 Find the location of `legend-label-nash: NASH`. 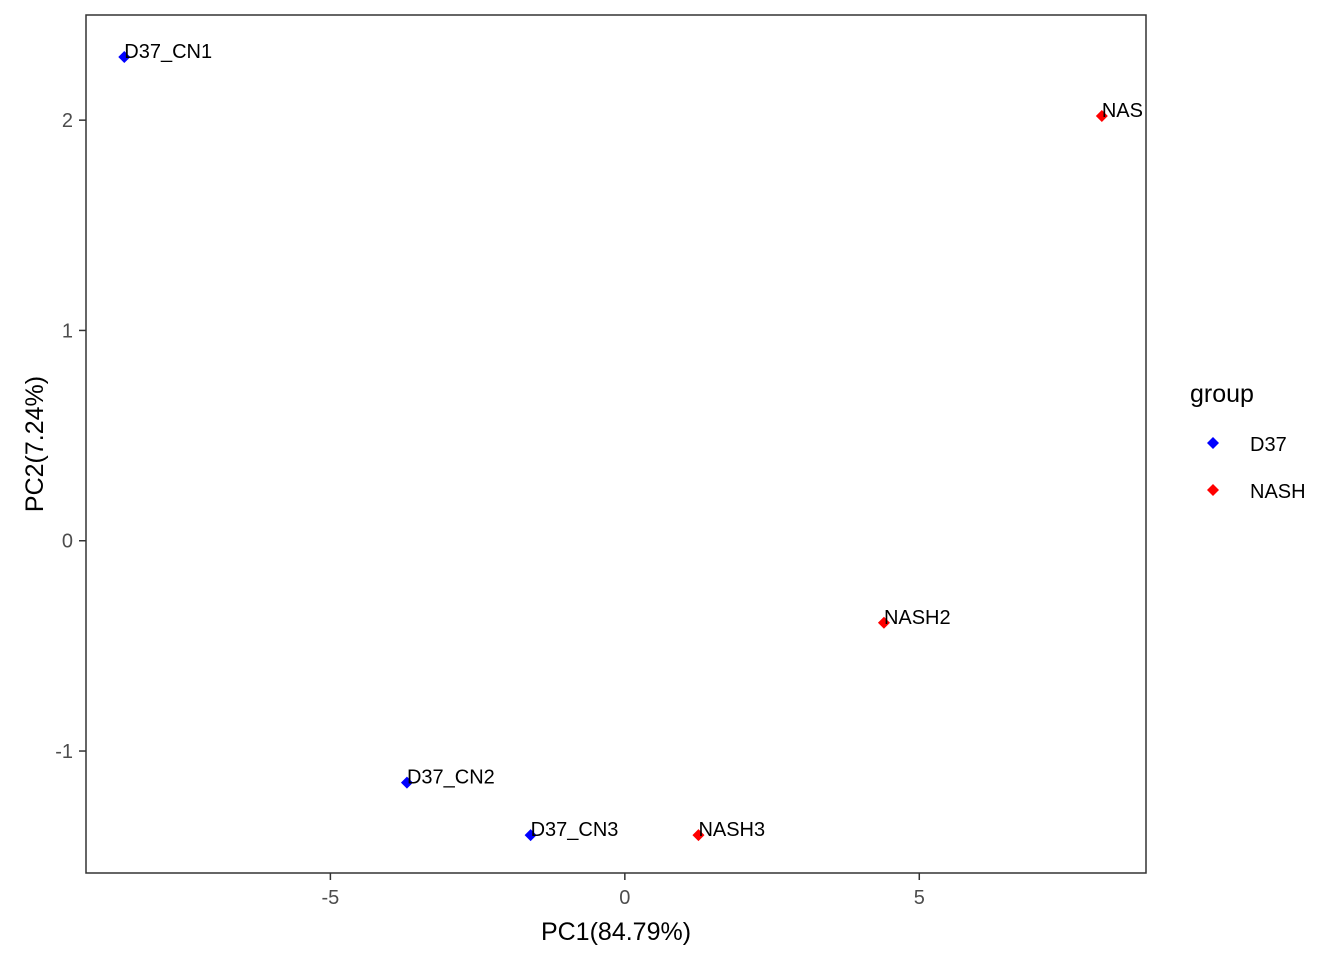

legend-label-nash: NASH is located at coordinates (1278, 492).